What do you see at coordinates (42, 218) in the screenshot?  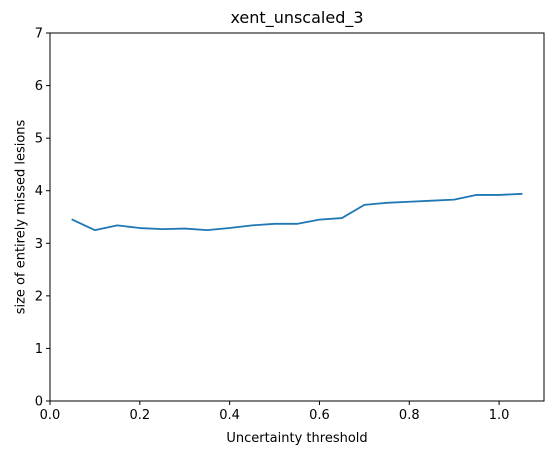 I see `y-axis-ticks: 0 1 2 3 4 5 6 7` at bounding box center [42, 218].